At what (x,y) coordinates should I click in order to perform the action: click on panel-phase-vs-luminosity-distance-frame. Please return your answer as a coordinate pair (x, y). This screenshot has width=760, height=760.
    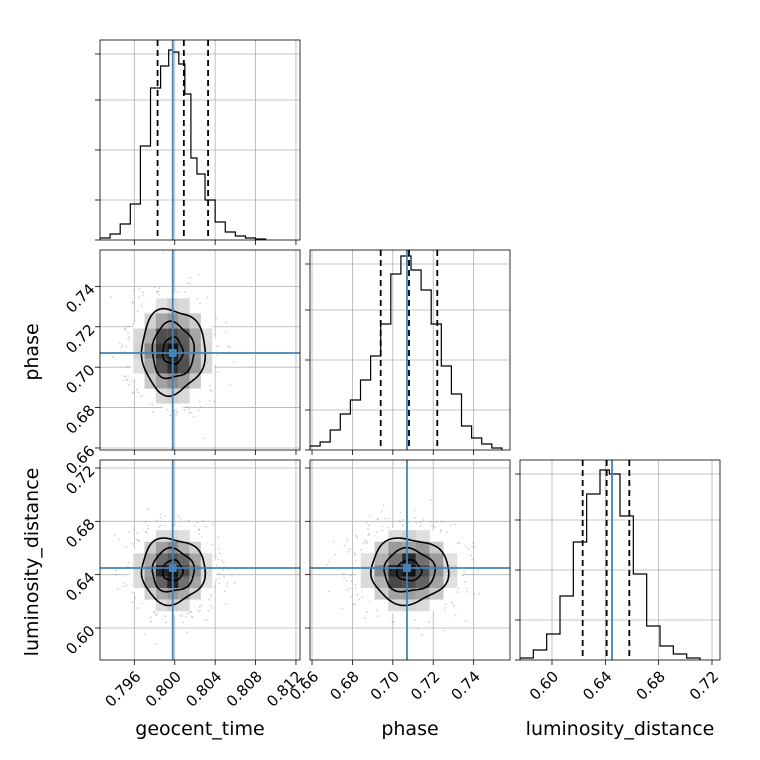
    Looking at the image, I should click on (410, 560).